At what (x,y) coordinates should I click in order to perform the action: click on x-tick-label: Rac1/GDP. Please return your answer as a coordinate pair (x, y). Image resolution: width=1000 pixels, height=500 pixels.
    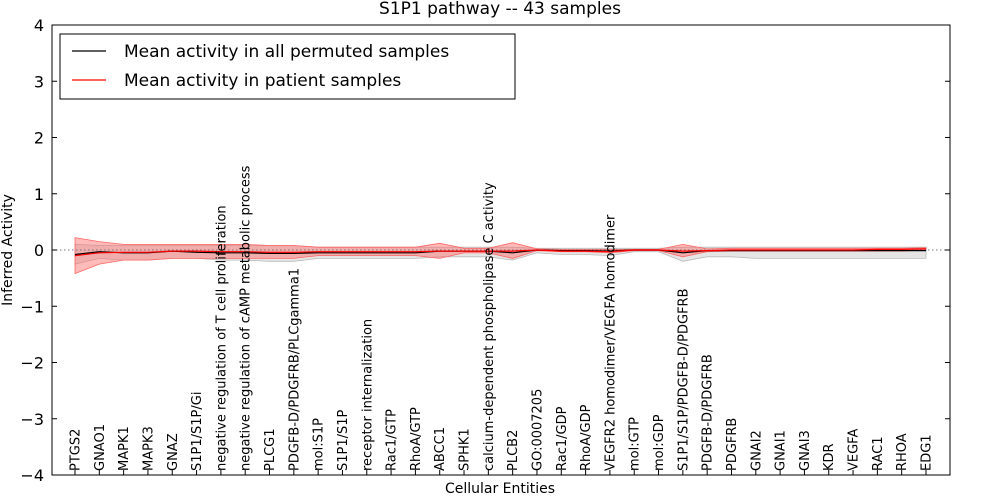
    Looking at the image, I should click on (562, 438).